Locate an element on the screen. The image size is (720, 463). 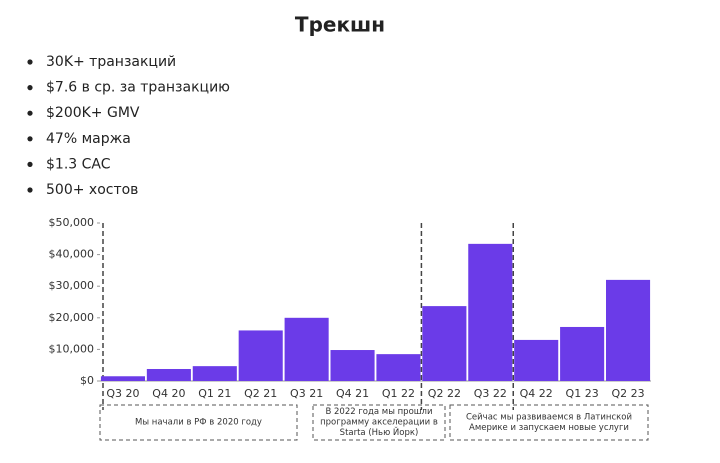
annotation-text: Мы начали в РФ в 2020 году is located at coordinates (198, 423).